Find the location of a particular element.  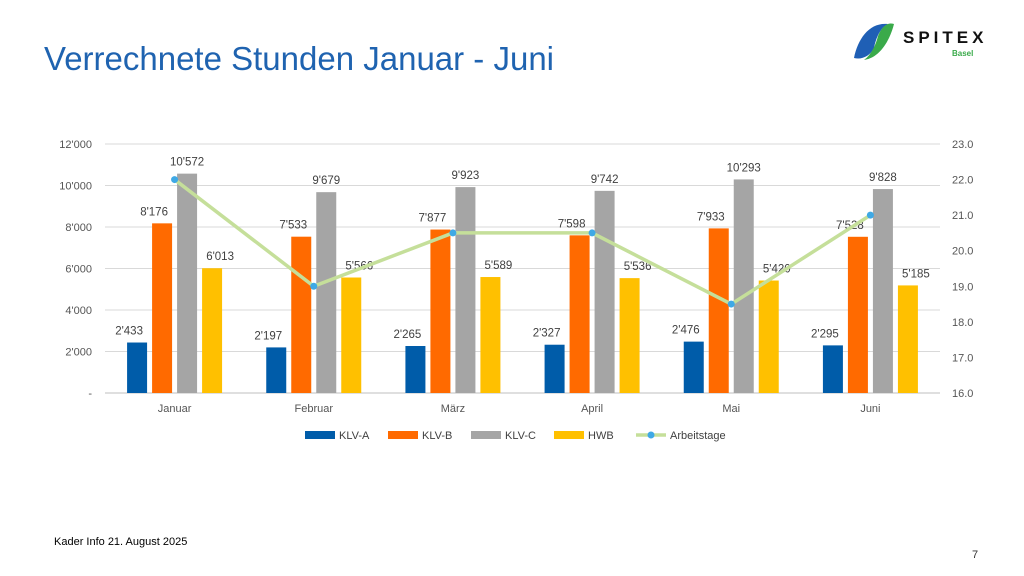

data-label: 10'572 is located at coordinates (187, 163).